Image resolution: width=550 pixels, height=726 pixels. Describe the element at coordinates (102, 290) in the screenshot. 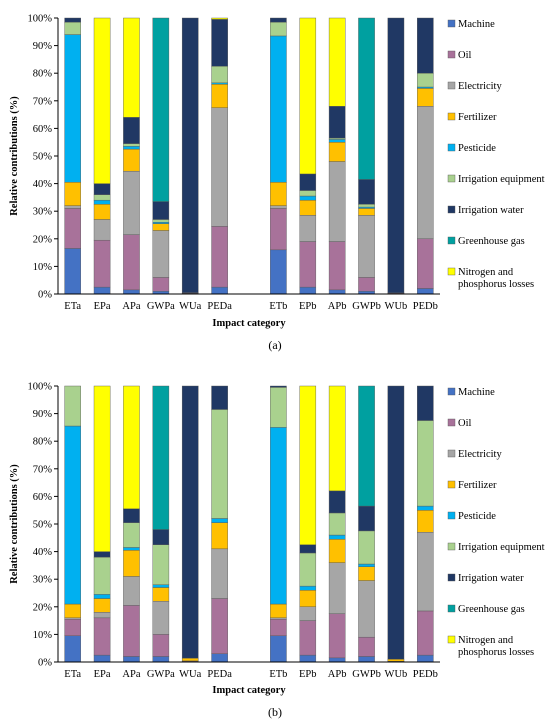

I see `bar-segment-machine-epa` at that location.